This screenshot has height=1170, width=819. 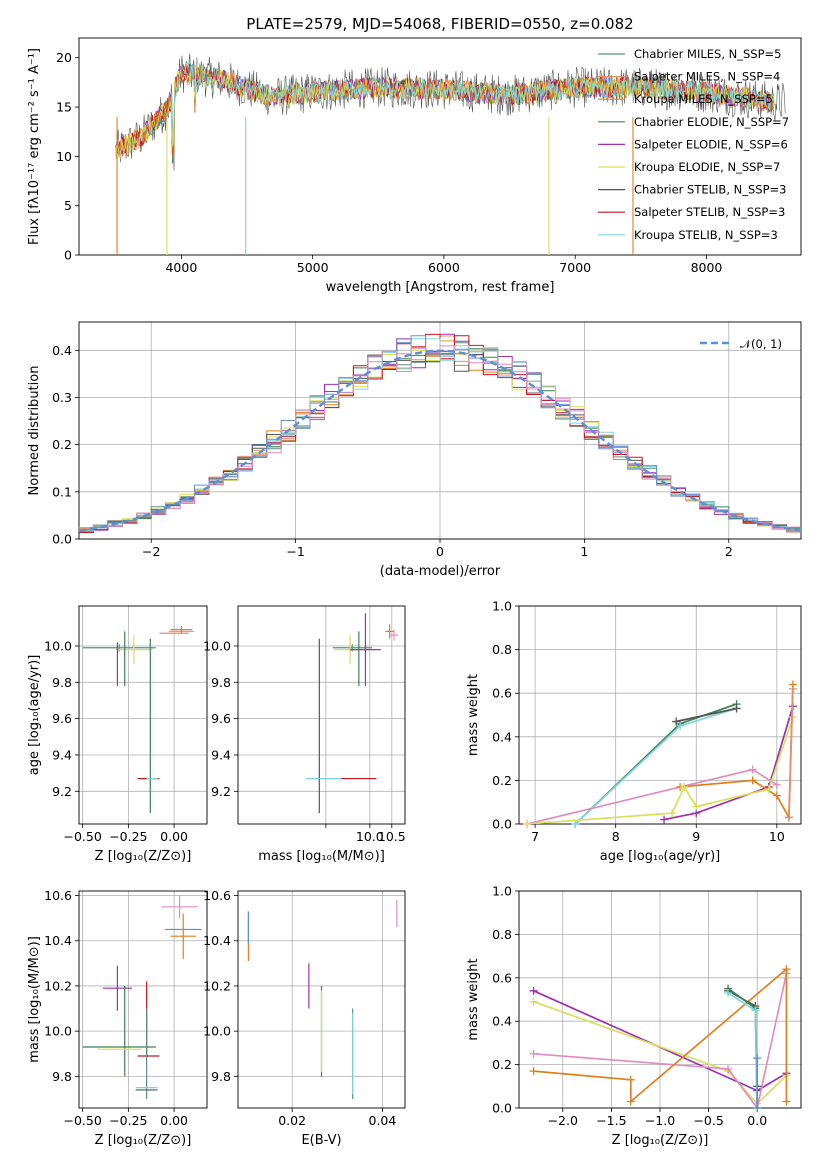 I want to click on legend-label: Salpeter MILES, N_SSP=4, so click(x=707, y=77).